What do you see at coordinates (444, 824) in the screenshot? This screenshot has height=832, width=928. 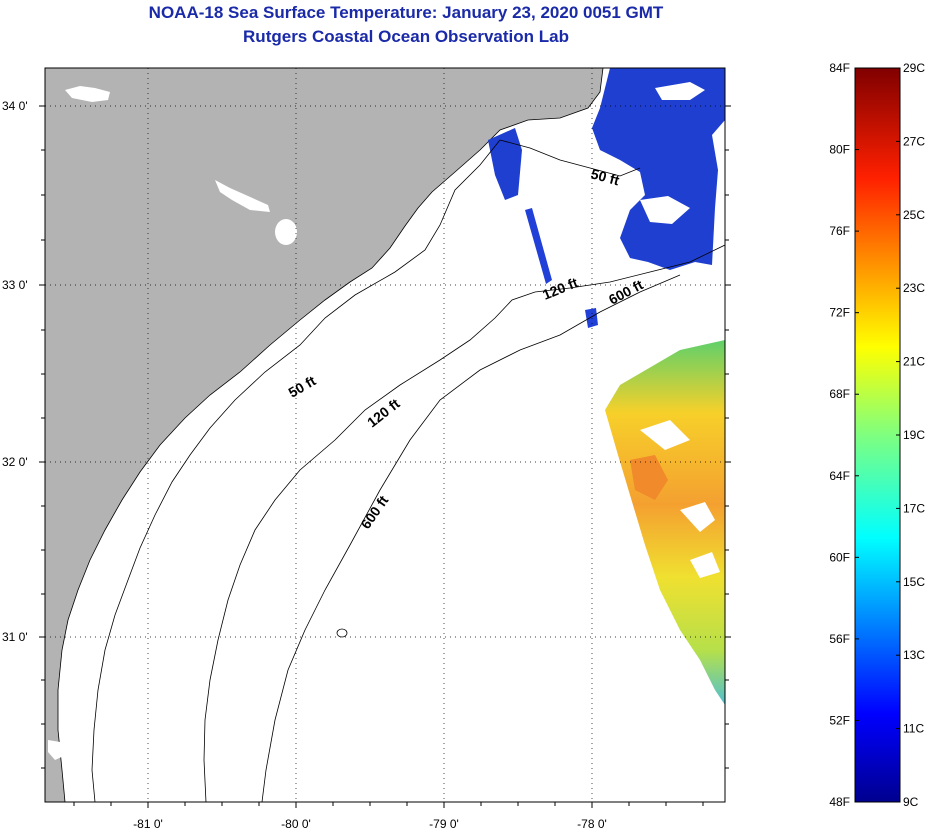 I see `lon-label: -79 0'` at bounding box center [444, 824].